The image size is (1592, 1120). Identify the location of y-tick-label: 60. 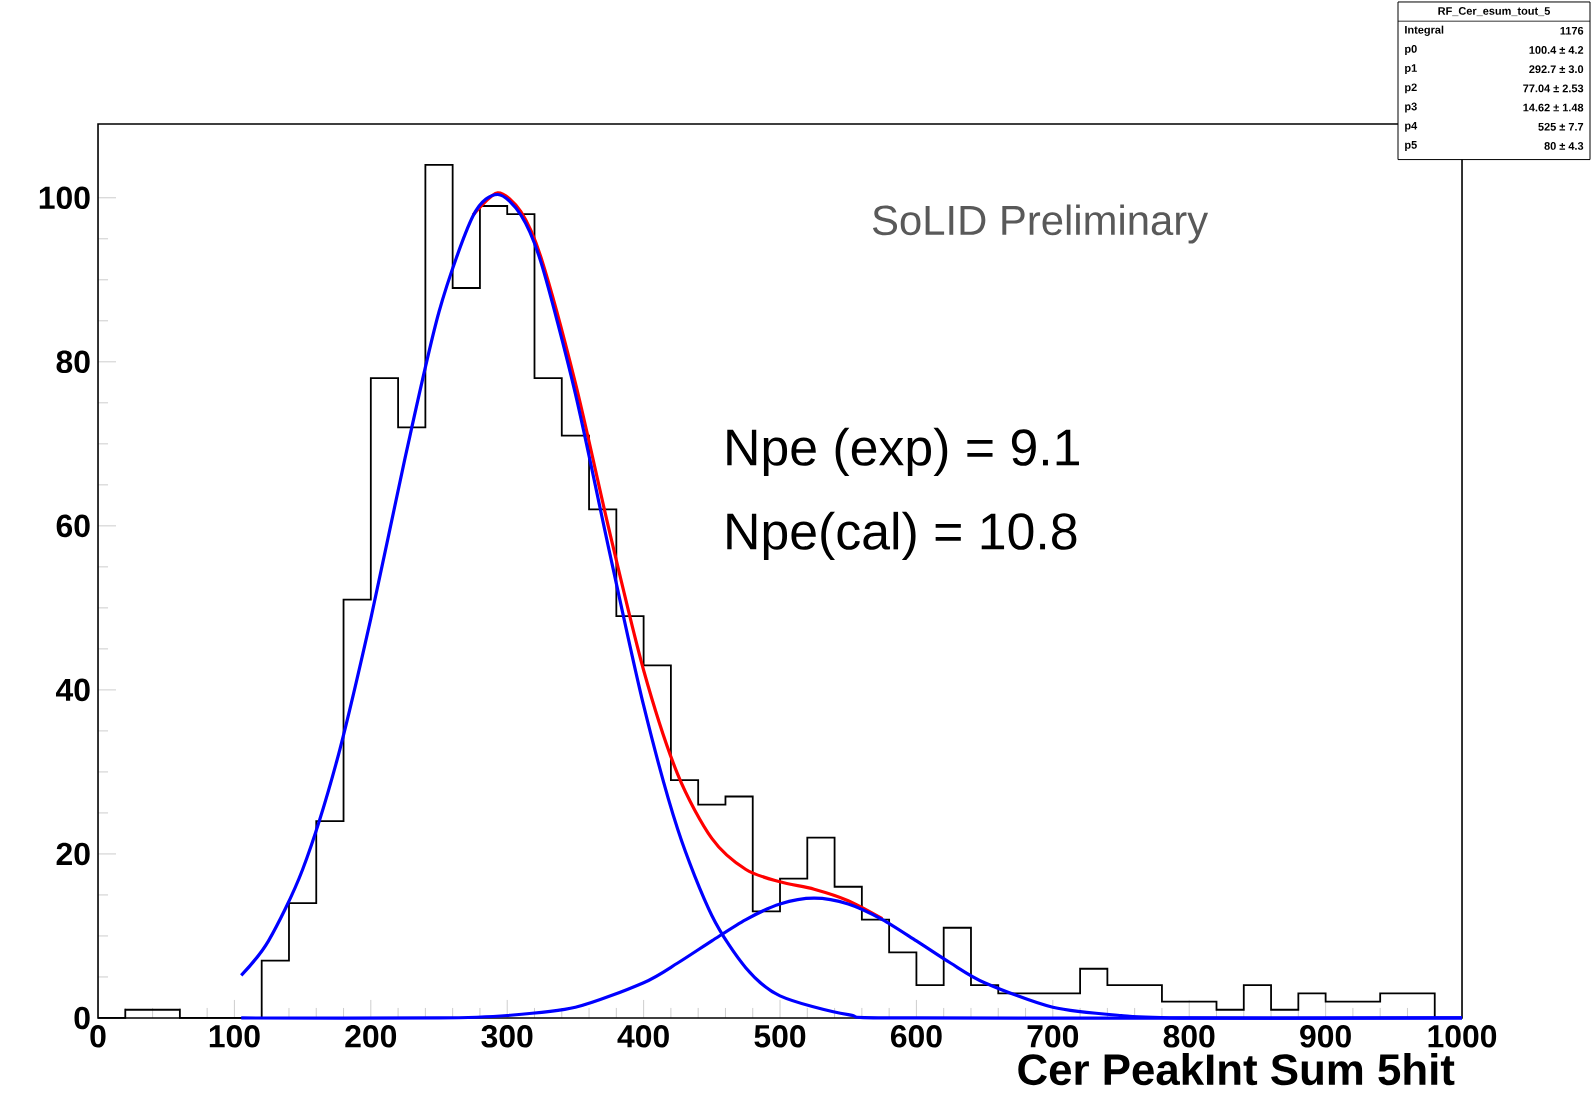
(73, 526).